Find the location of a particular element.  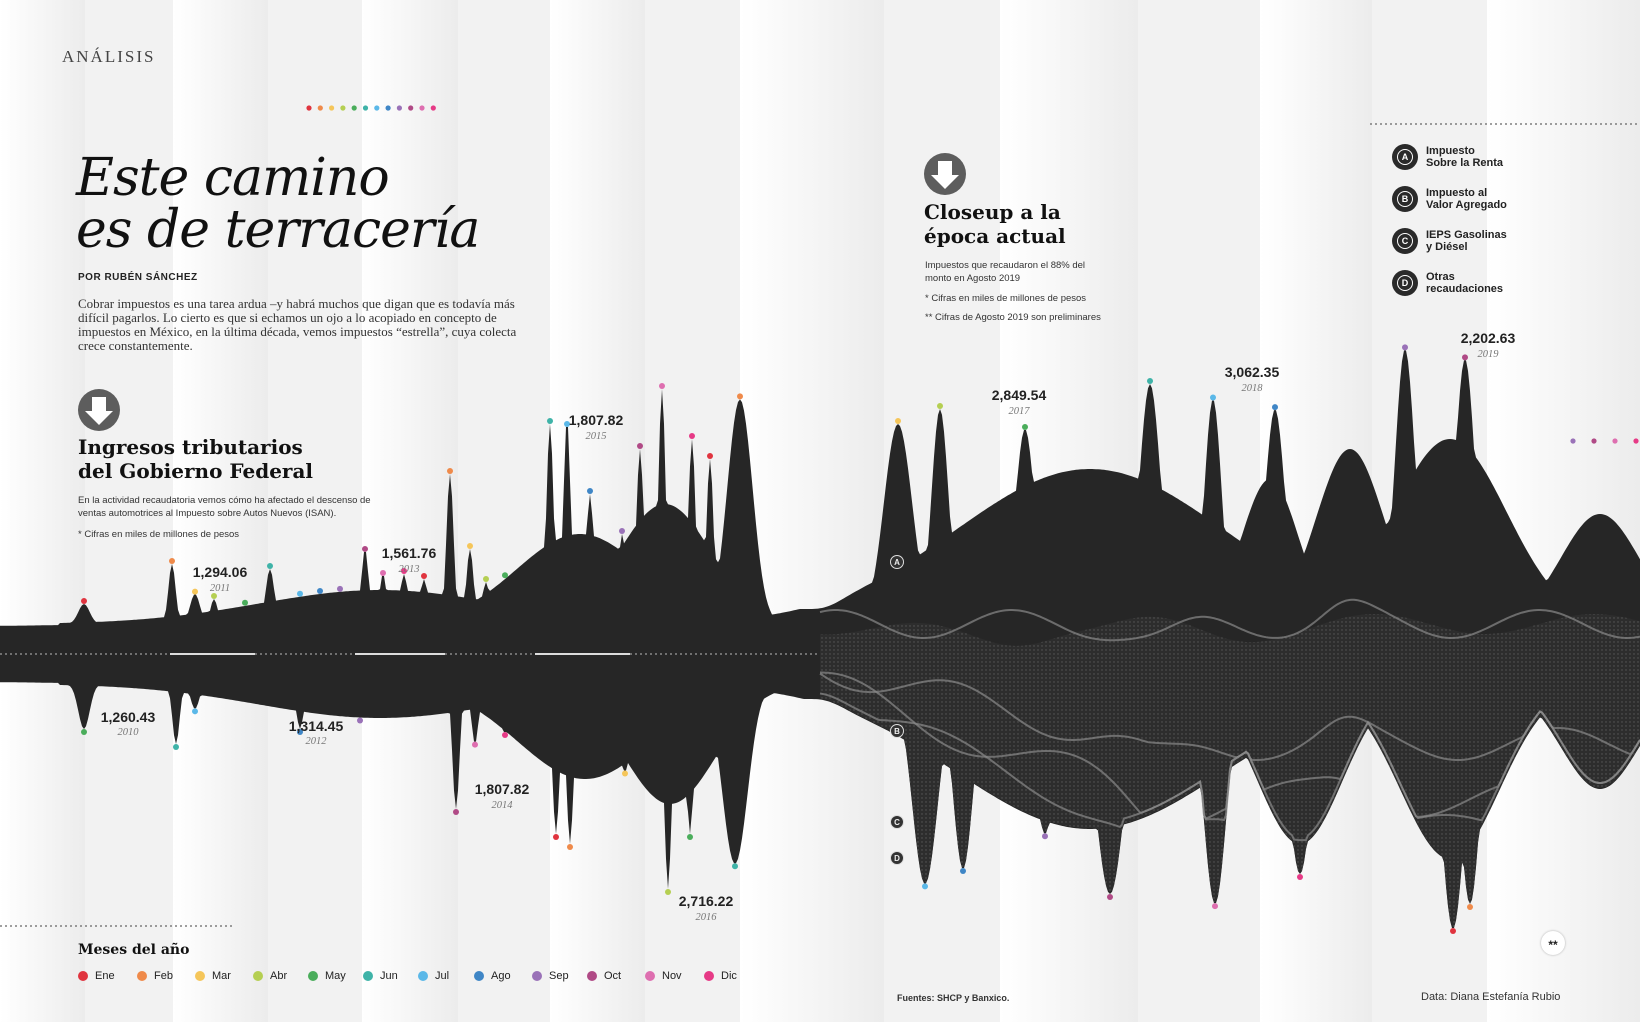

tax-legend-line2: Valor Agregado is located at coordinates (1466, 205).